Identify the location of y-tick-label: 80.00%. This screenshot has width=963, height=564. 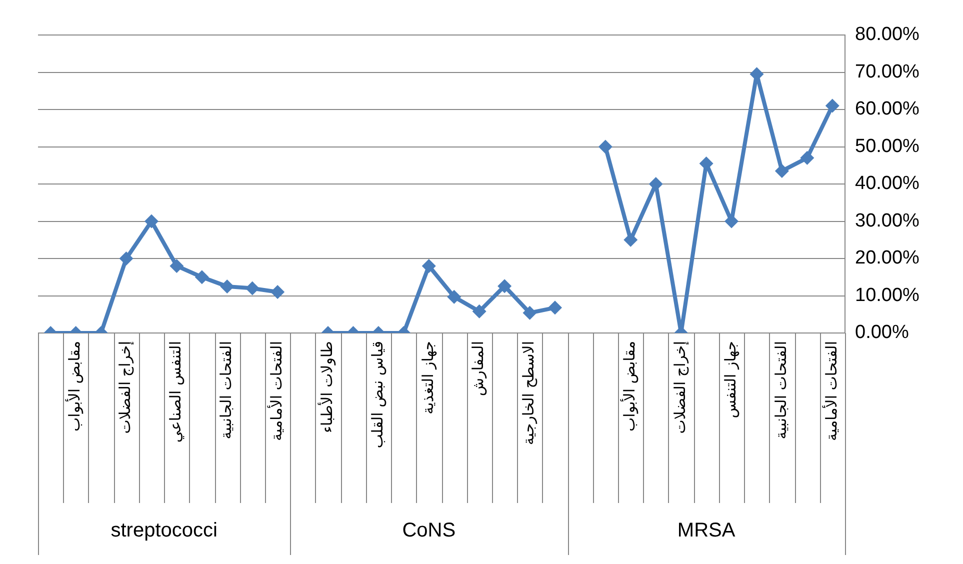
(887, 35).